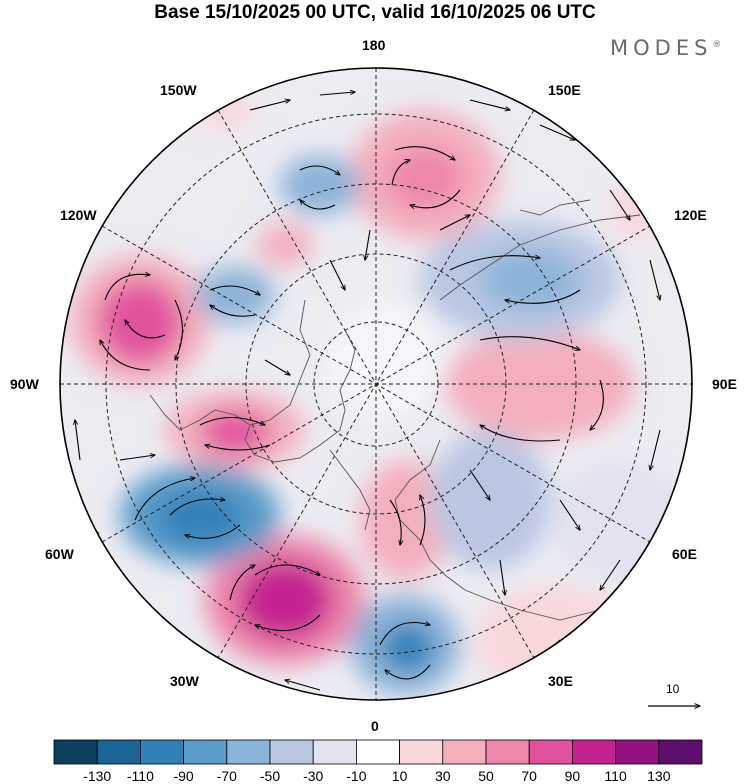 The height and width of the screenshot is (784, 750). I want to click on modes-logo: MODES®, so click(665, 48).